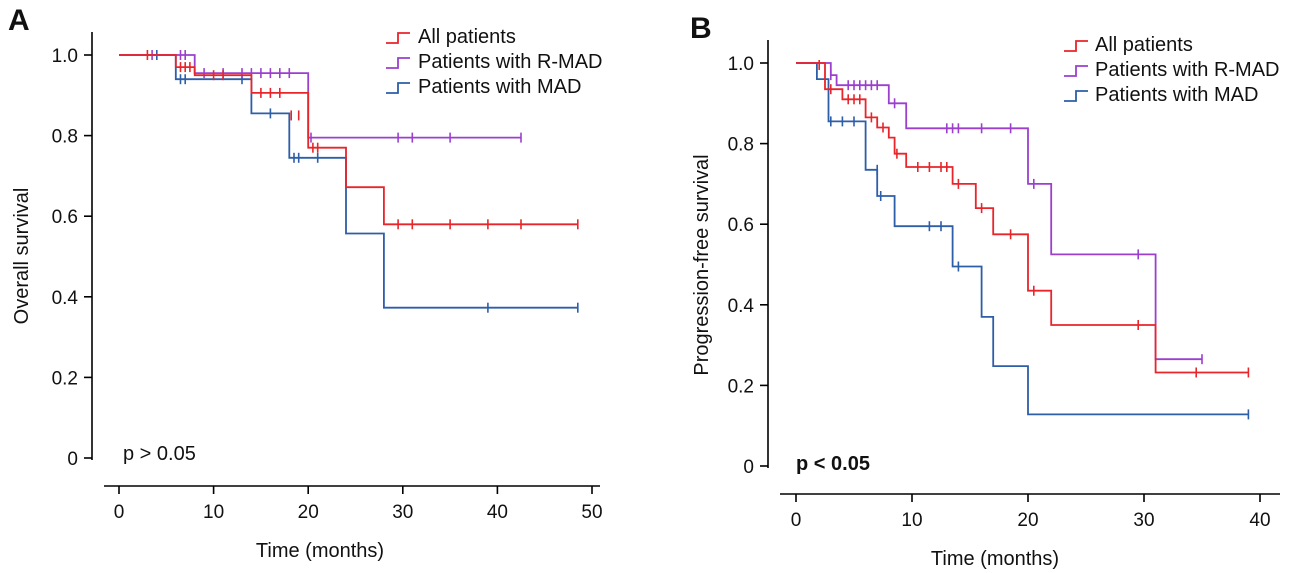 The height and width of the screenshot is (573, 1314). Describe the element at coordinates (119, 512) in the screenshot. I see `panel-a-x-tick-label: 0` at that location.